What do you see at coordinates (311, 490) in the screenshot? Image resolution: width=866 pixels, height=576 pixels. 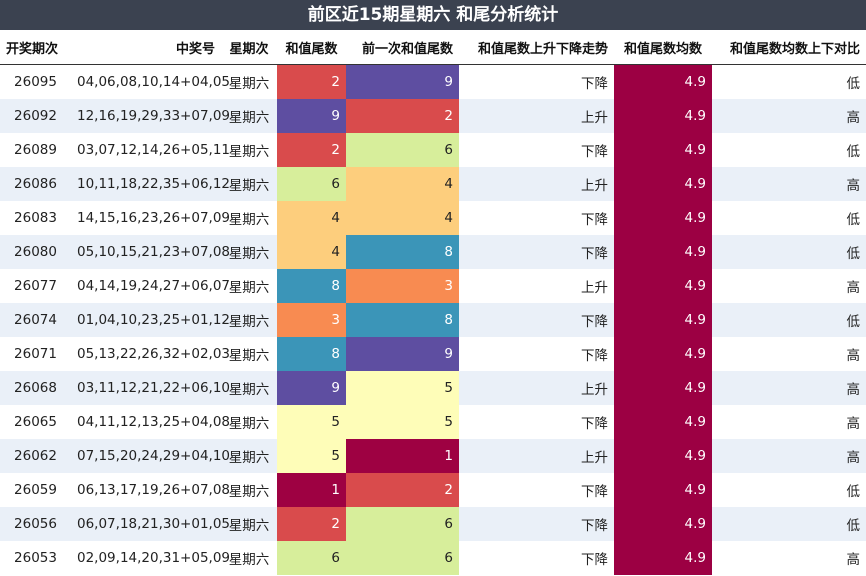 I see `tail-cell: 1` at bounding box center [311, 490].